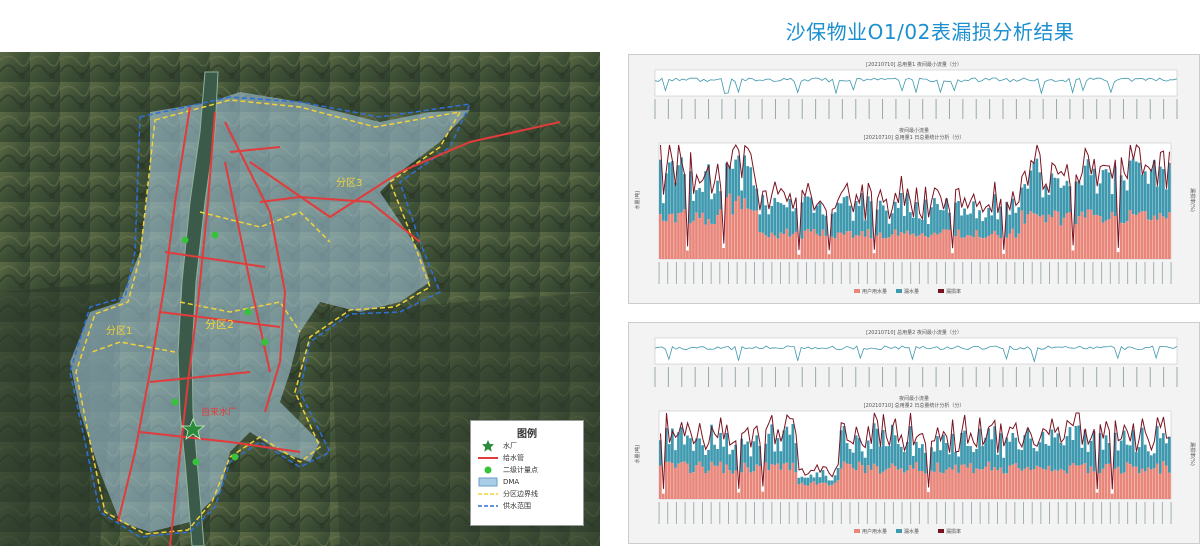 Image resolution: width=1200 pixels, height=546 pixels. I want to click on green-dot-icon, so click(488, 470).